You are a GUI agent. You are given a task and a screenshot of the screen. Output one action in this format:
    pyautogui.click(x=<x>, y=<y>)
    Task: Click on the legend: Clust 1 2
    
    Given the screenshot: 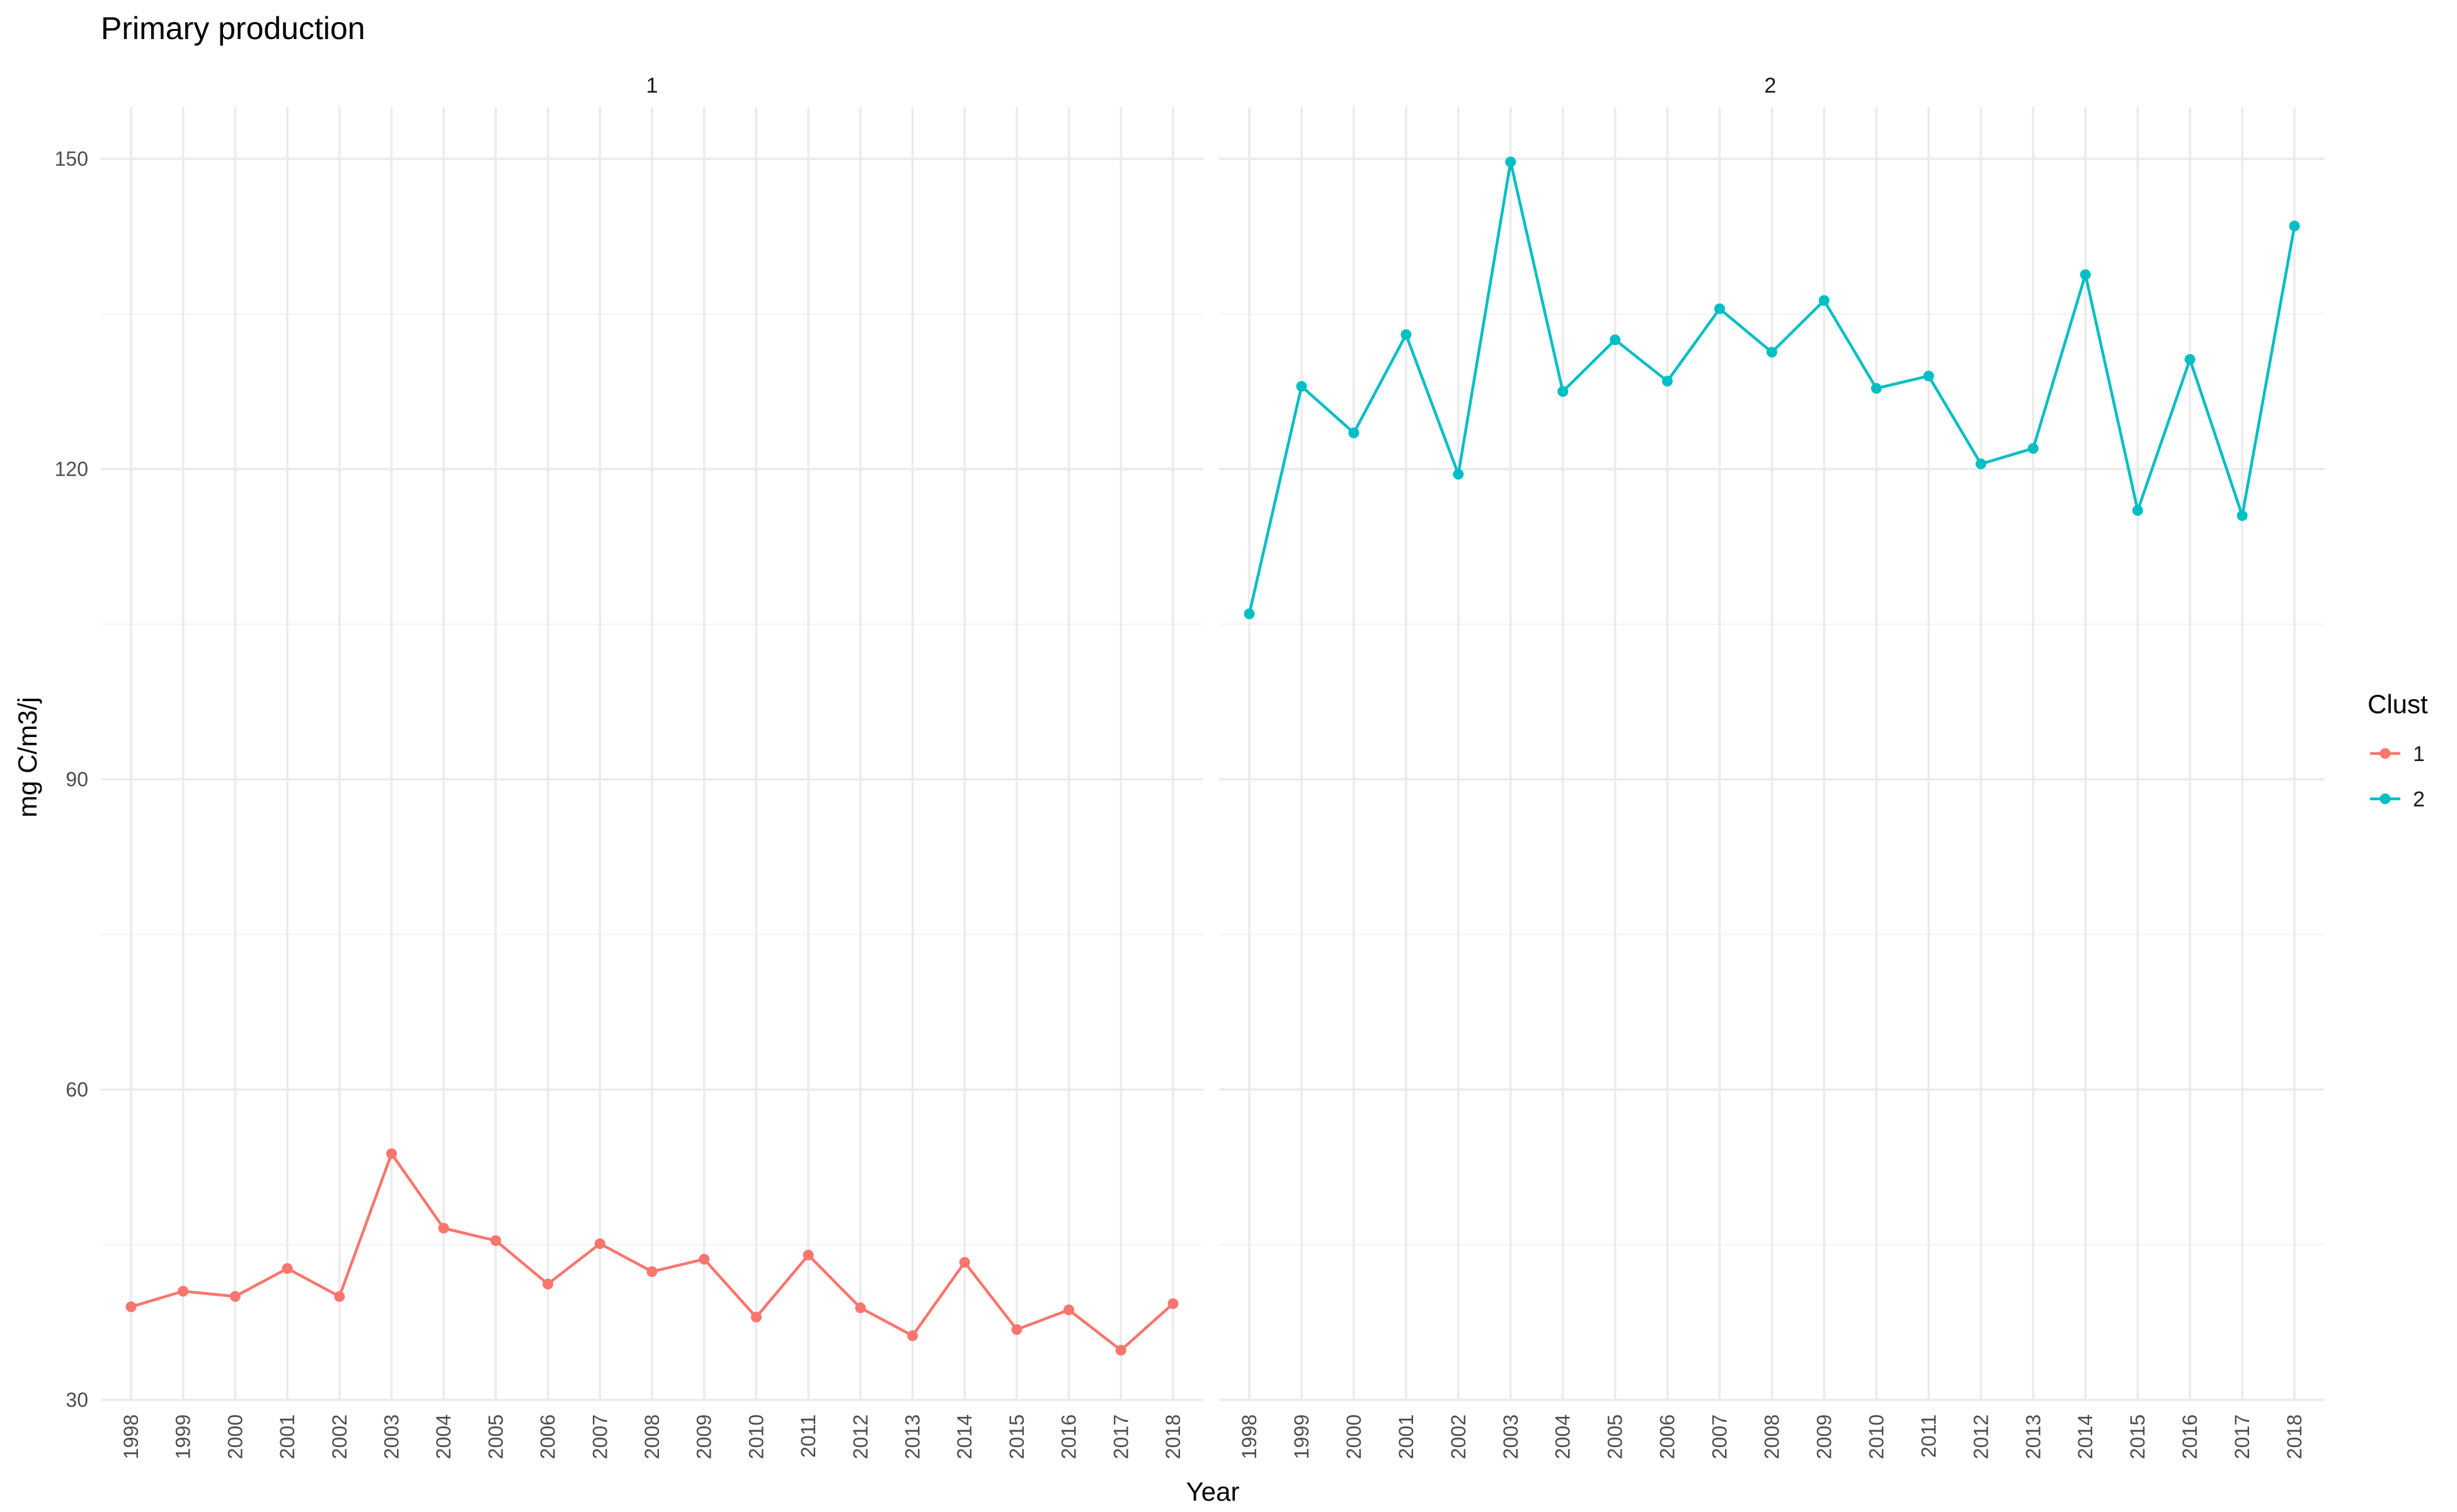 What is the action you would take?
    pyautogui.click(x=2398, y=750)
    